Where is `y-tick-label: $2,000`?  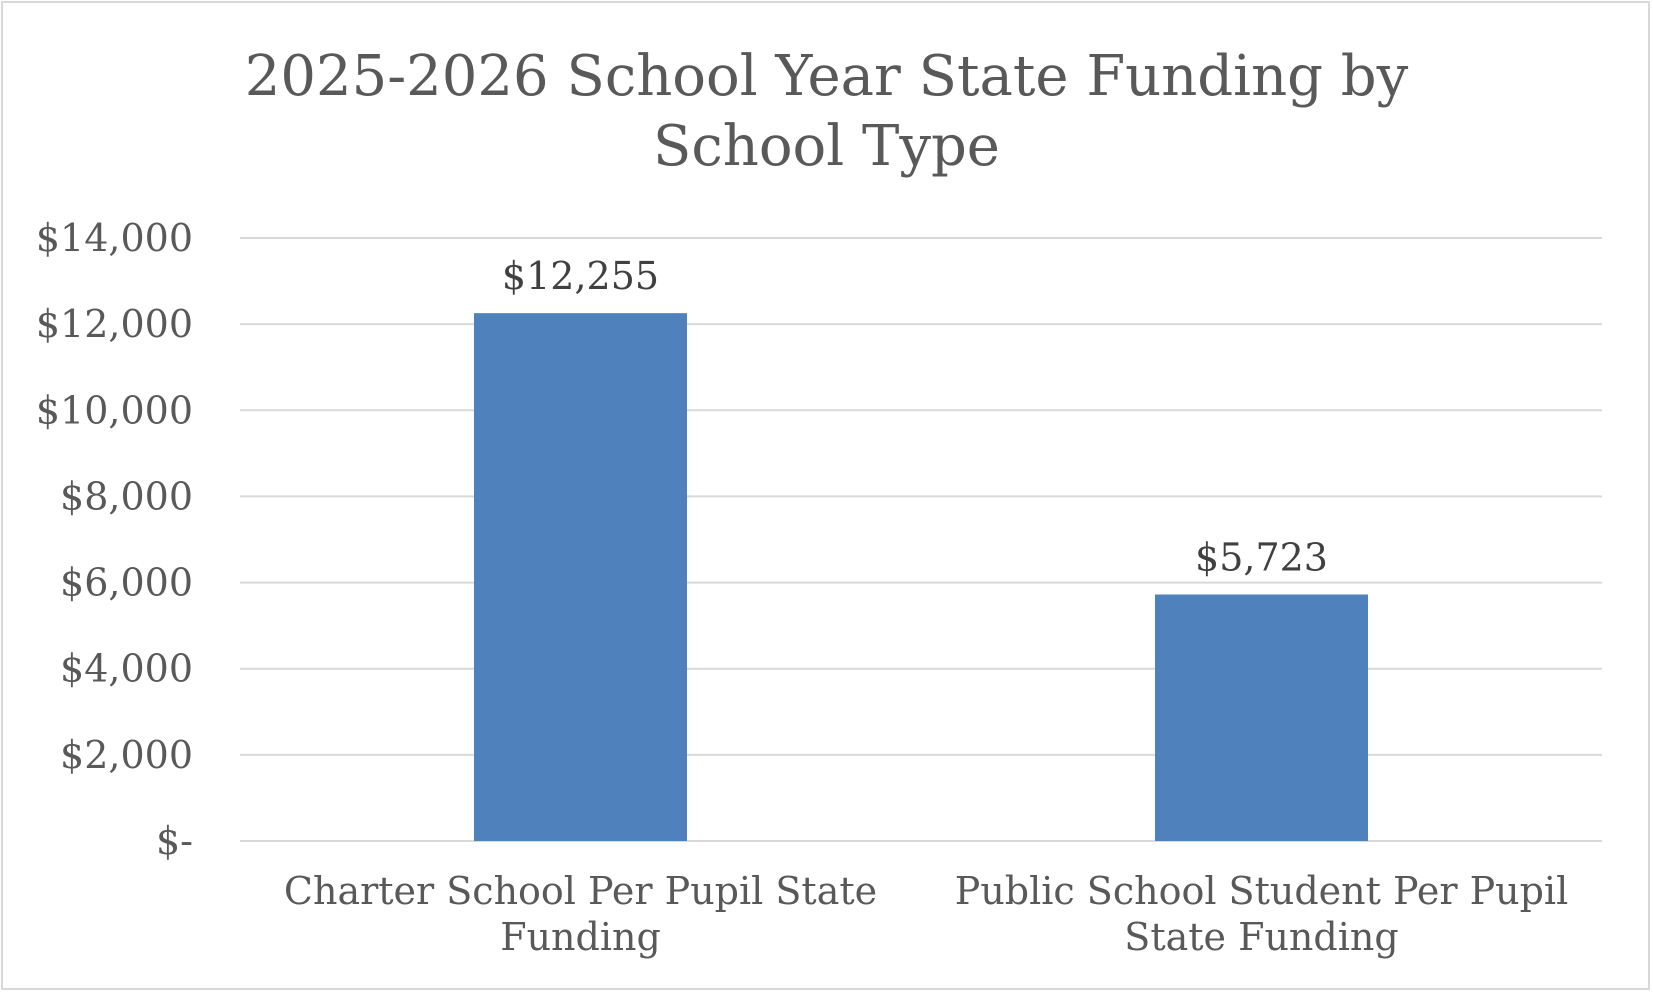 y-tick-label: $2,000 is located at coordinates (126, 755).